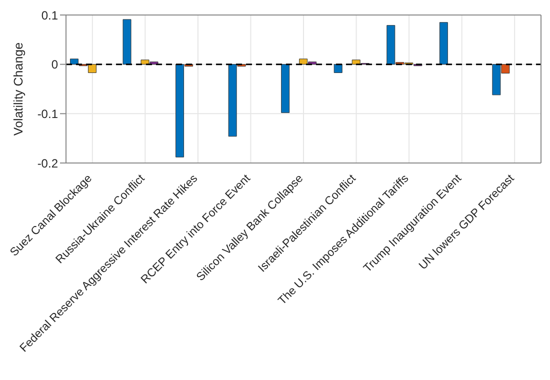  Describe the element at coordinates (49, 15) in the screenshot. I see `y-tick-label: 0.1` at that location.